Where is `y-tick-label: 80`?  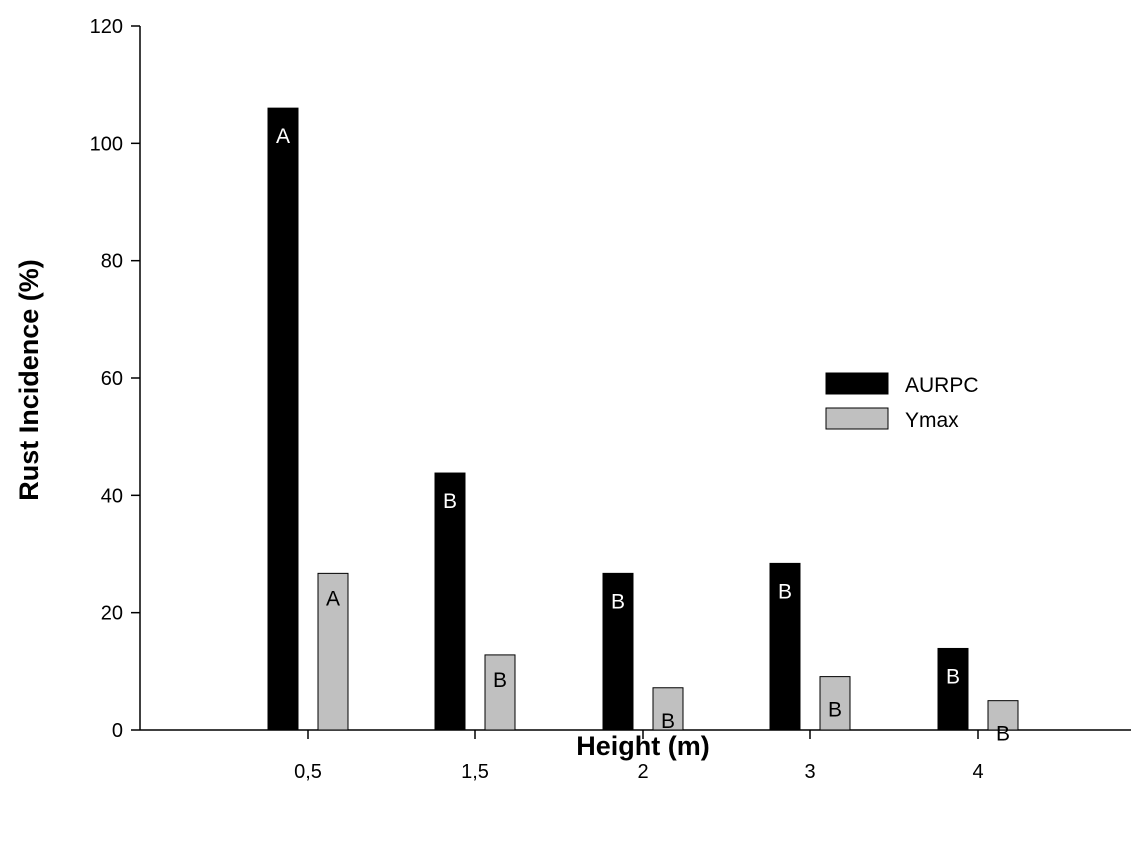 y-tick-label: 80 is located at coordinates (112, 262).